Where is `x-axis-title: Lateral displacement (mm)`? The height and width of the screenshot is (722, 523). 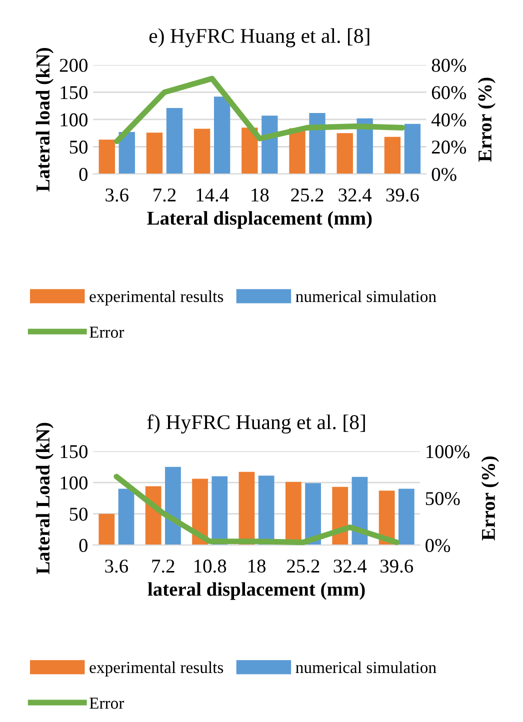 x-axis-title: Lateral displacement (mm) is located at coordinates (259, 220).